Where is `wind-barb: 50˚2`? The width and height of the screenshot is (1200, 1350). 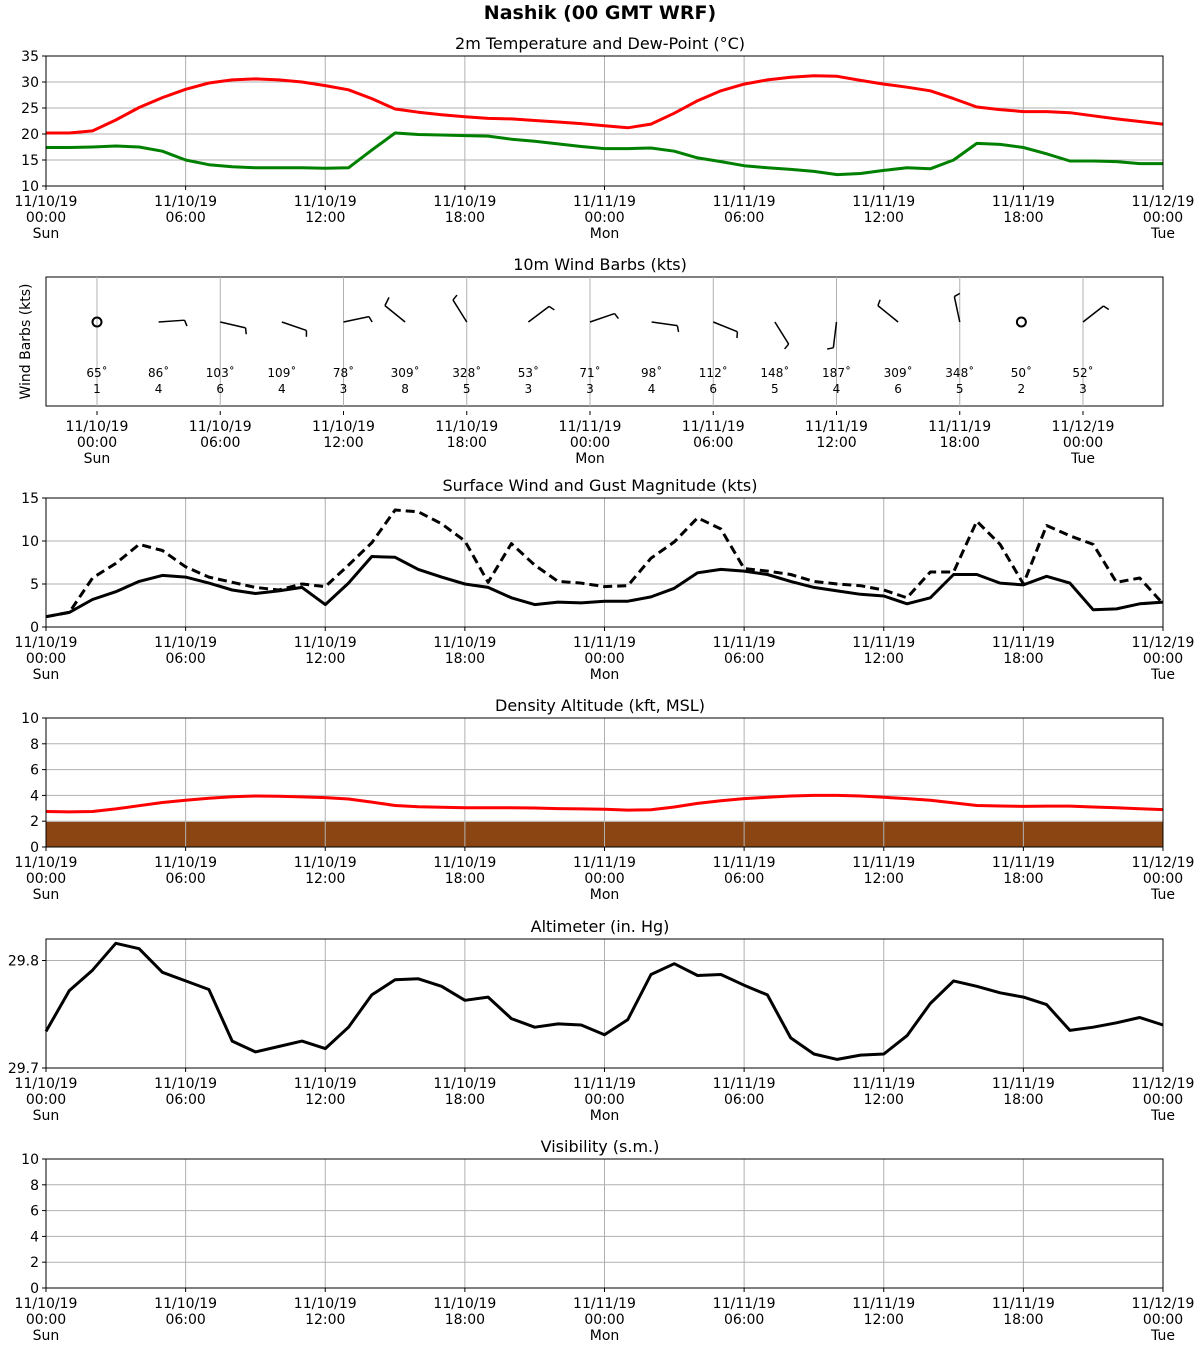
wind-barb: 50˚2 is located at coordinates (1021, 356).